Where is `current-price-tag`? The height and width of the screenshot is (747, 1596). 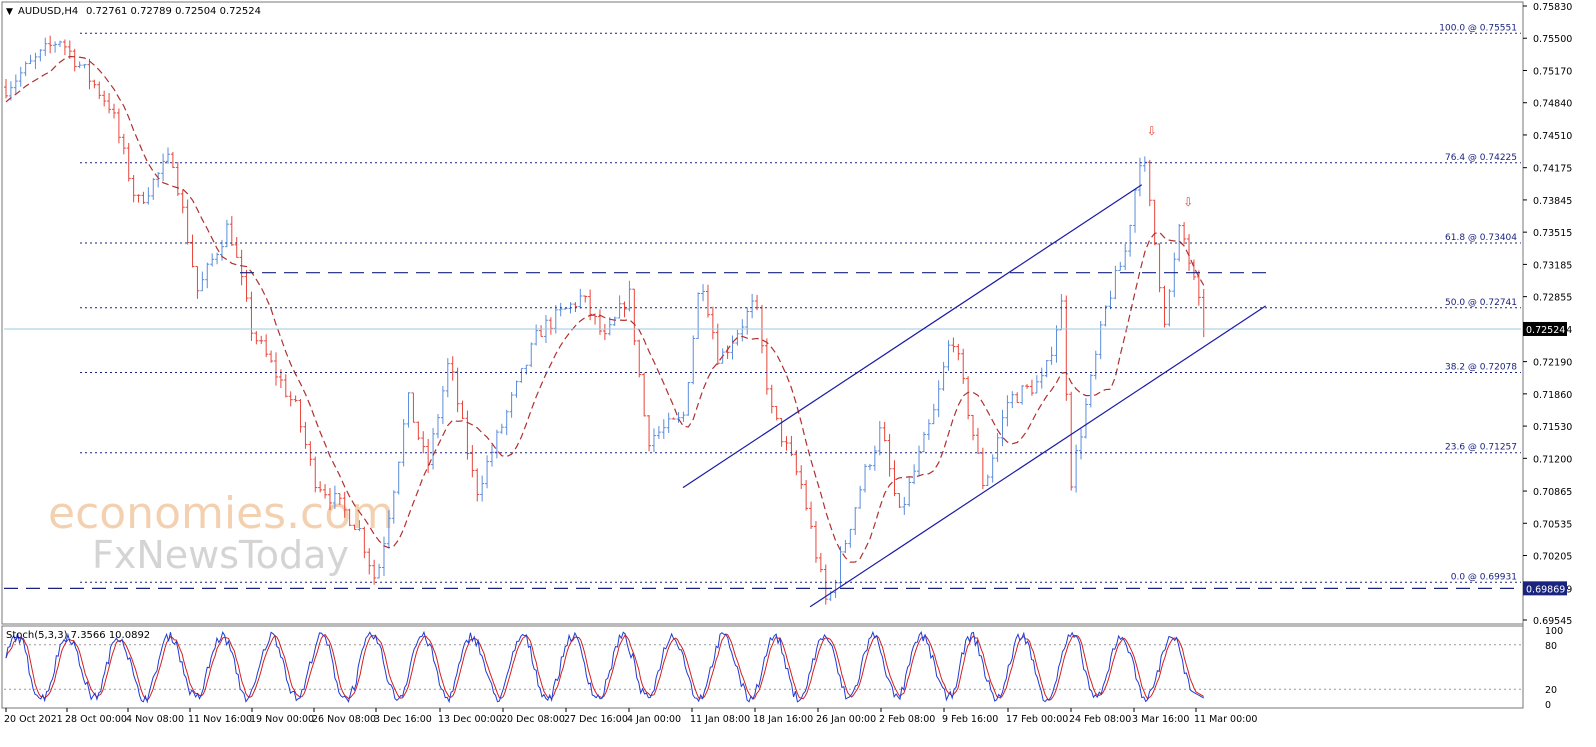
current-price-tag is located at coordinates (1545, 328).